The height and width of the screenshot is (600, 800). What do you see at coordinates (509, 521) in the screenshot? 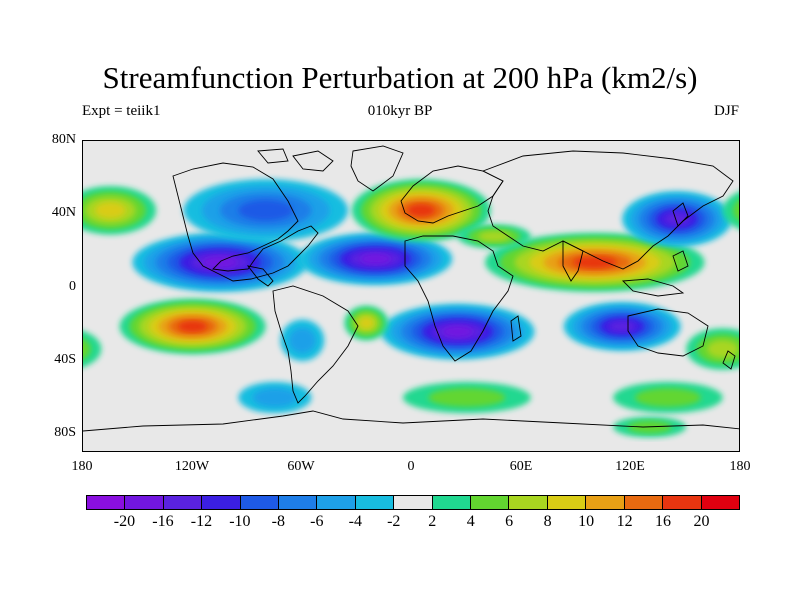
I see `colorbar-label: 6` at bounding box center [509, 521].